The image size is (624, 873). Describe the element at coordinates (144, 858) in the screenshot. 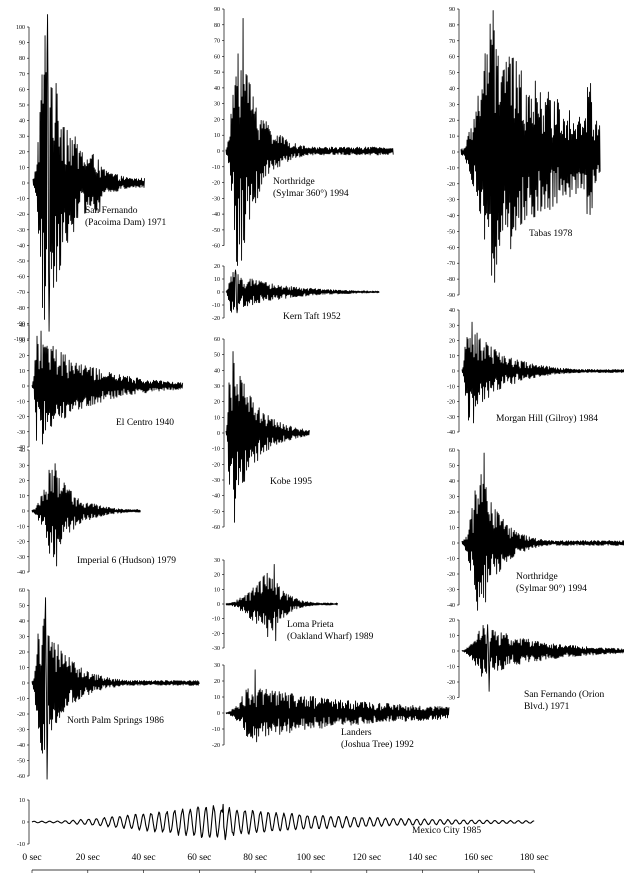

I see `time-tick-label: 40 sec` at that location.